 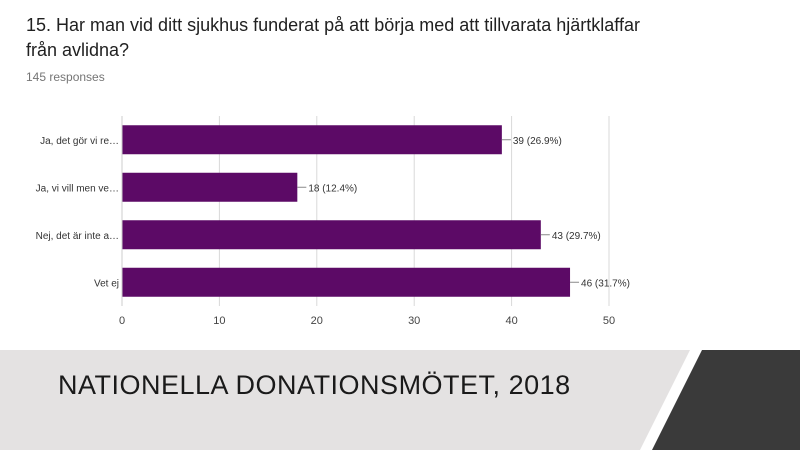 What do you see at coordinates (314, 385) in the screenshot?
I see `footer-title: NATIONELLA DONATIONSMÖTET, 2018` at bounding box center [314, 385].